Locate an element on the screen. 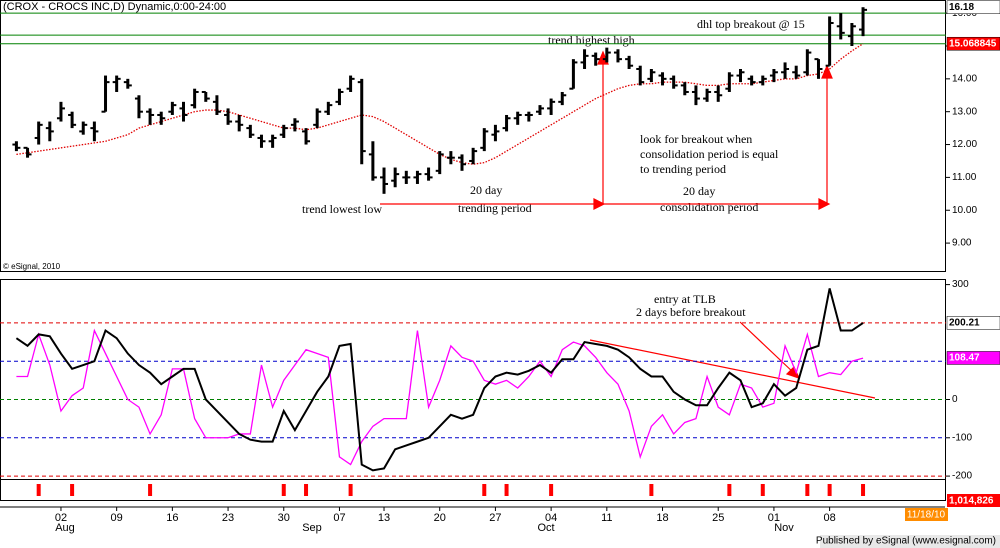  x-tick-label: 13 is located at coordinates (384, 518).